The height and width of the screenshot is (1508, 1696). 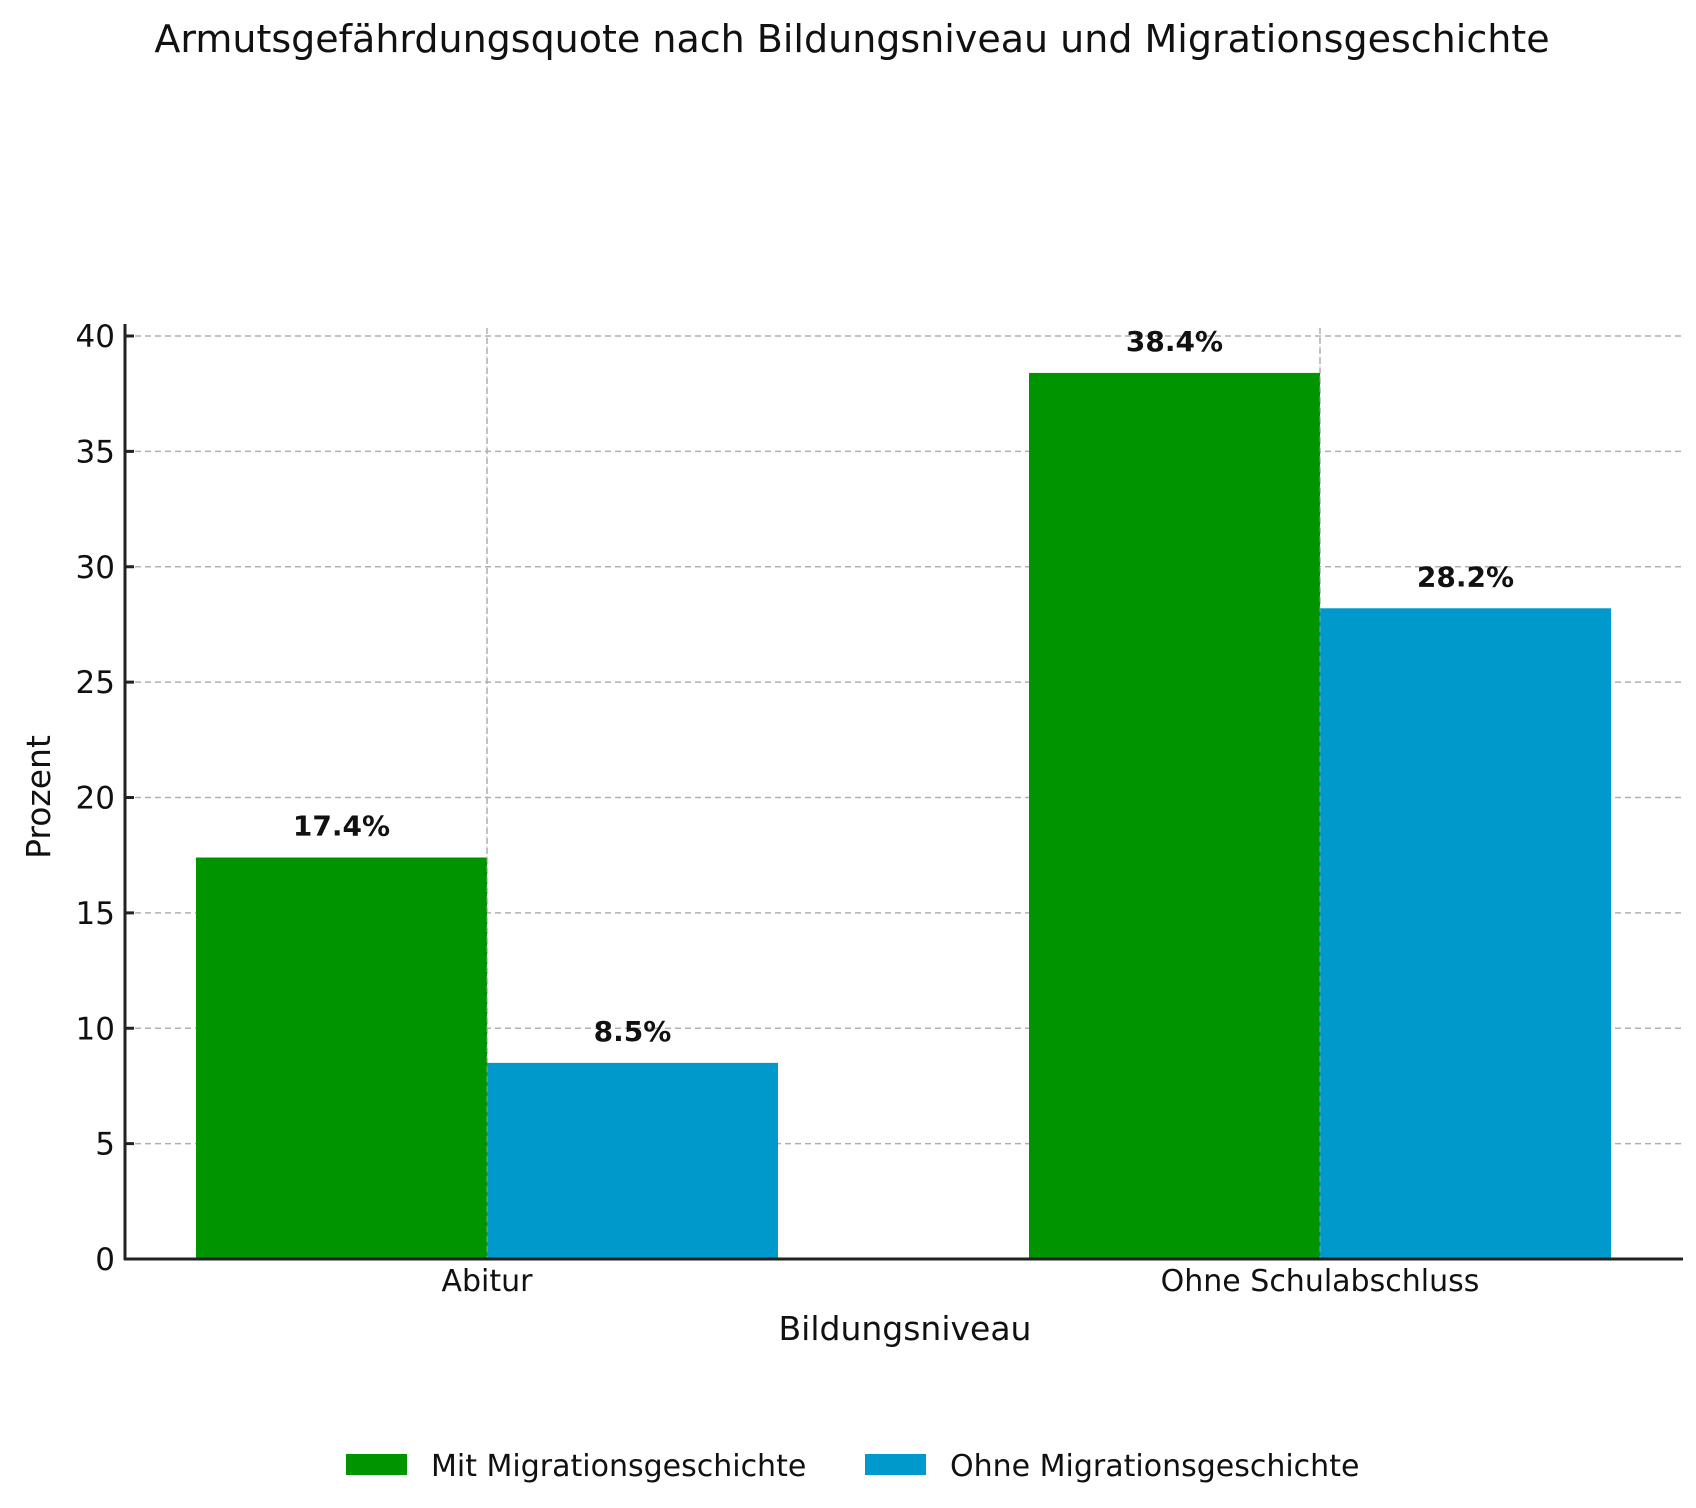 I want to click on legend-label: Mit Migrationsgeschichte, so click(x=618, y=1466).